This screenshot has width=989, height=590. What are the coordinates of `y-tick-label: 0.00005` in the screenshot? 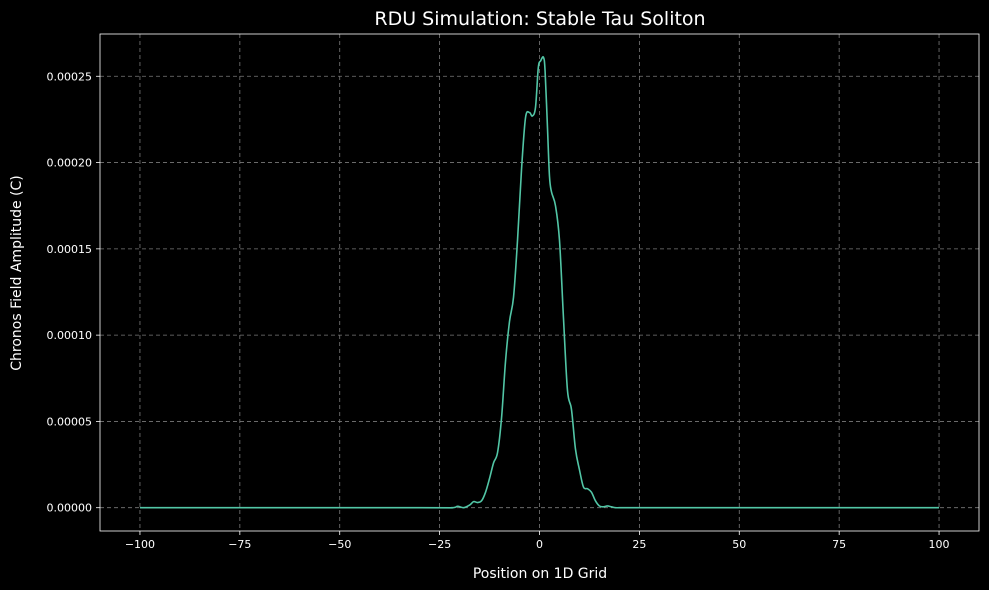 It's located at (70, 421).